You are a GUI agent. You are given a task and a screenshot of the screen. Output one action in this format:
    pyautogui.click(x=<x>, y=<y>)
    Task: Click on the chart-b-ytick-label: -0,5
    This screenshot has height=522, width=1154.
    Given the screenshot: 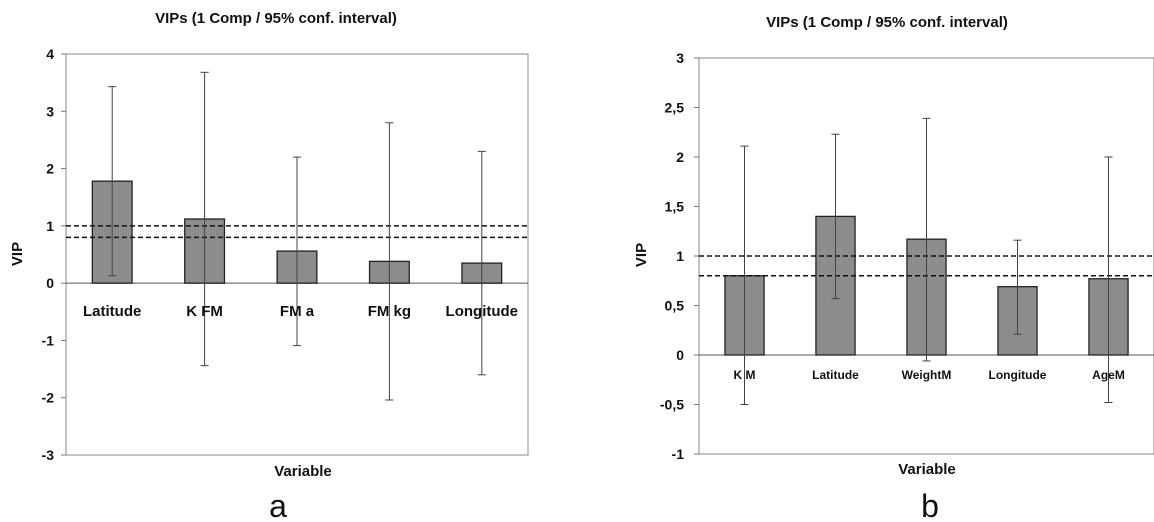 What is the action you would take?
    pyautogui.click(x=672, y=405)
    